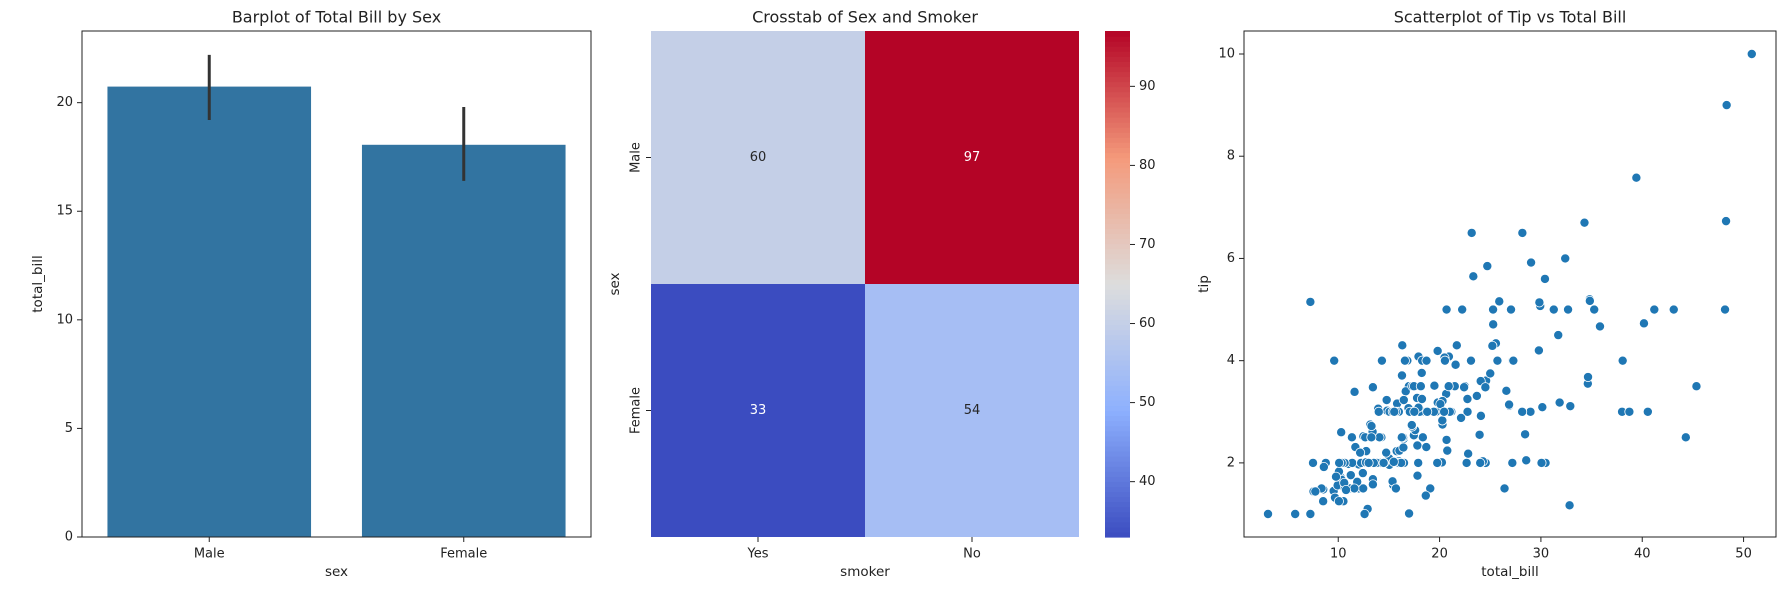 This screenshot has height=590, width=1790. I want to click on y-tick-label: 4, so click(1231, 360).